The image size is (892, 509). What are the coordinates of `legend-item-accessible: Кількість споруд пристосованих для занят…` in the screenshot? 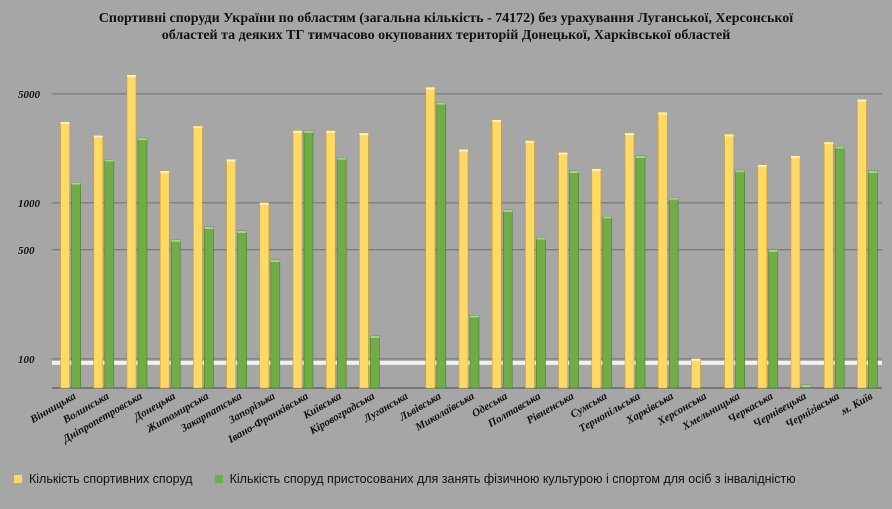 It's located at (505, 479).